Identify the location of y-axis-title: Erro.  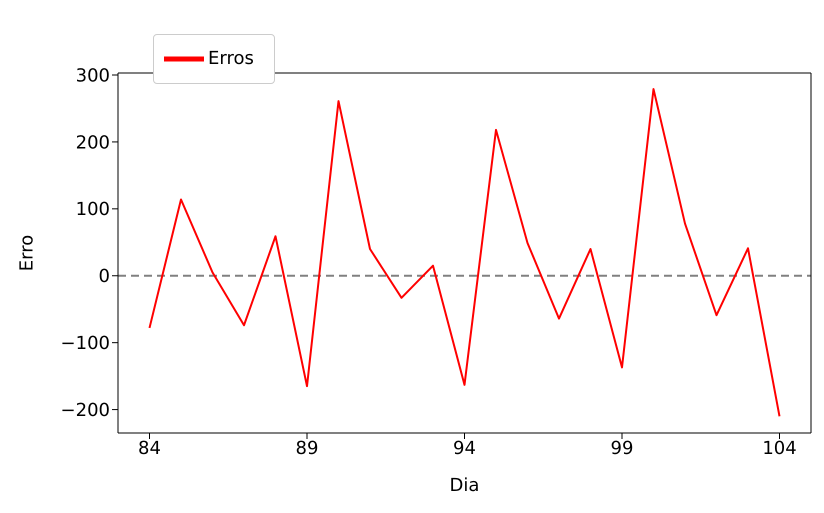
(27, 253).